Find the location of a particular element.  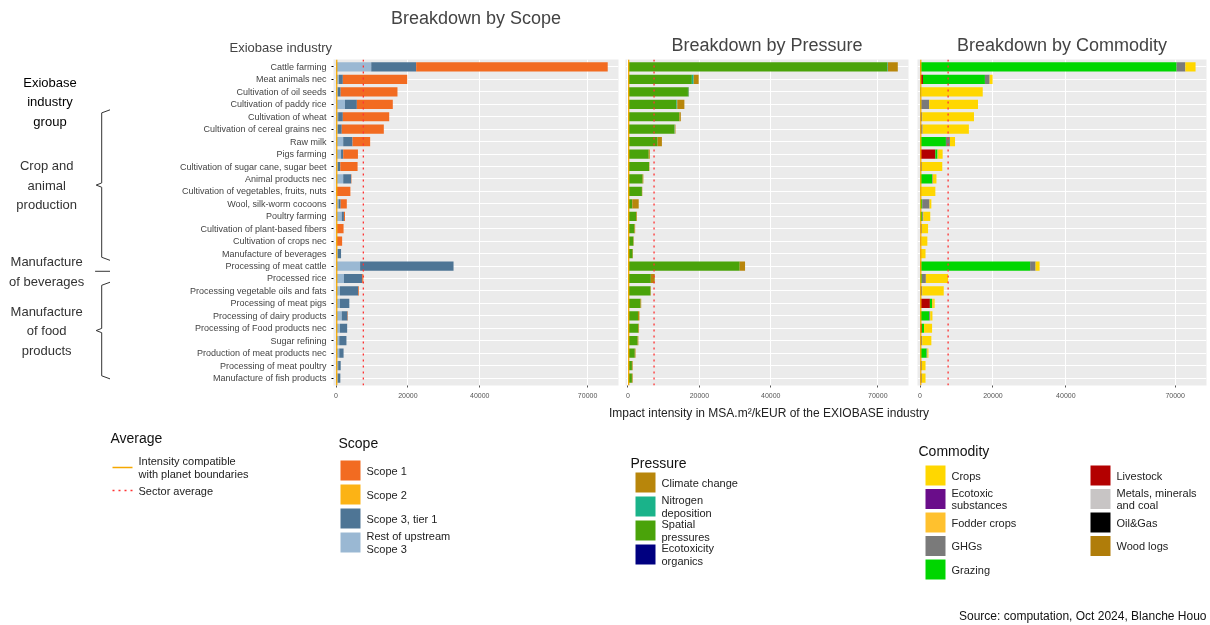

y-tick-label: Animal products nec is located at coordinates (285, 178).